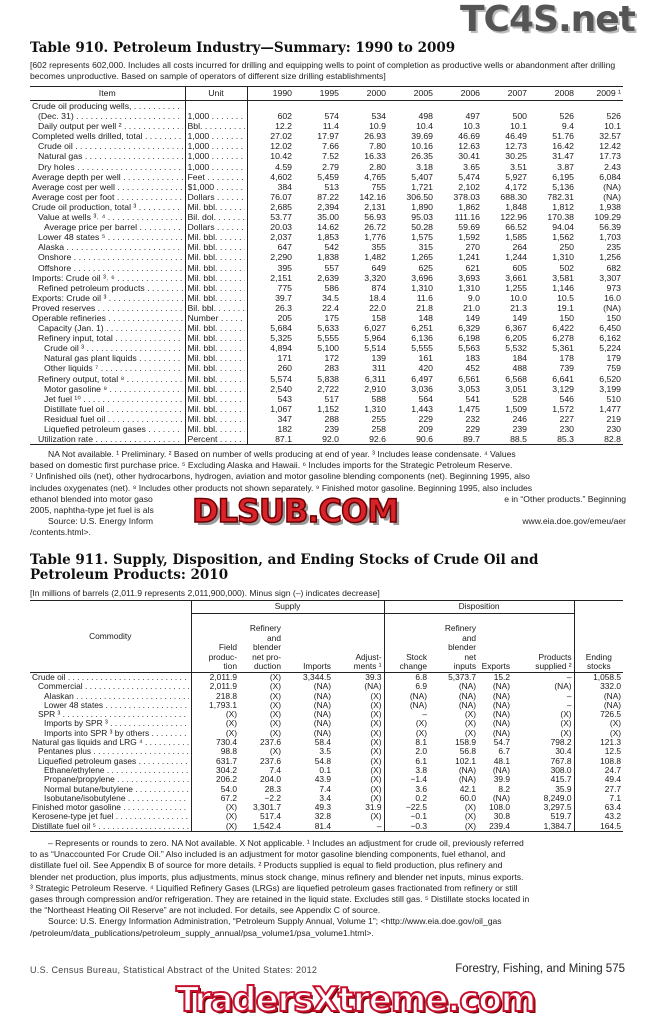 Image resolution: width=652 pixels, height=1024 pixels. I want to click on header-year: 1995, so click(317, 93).